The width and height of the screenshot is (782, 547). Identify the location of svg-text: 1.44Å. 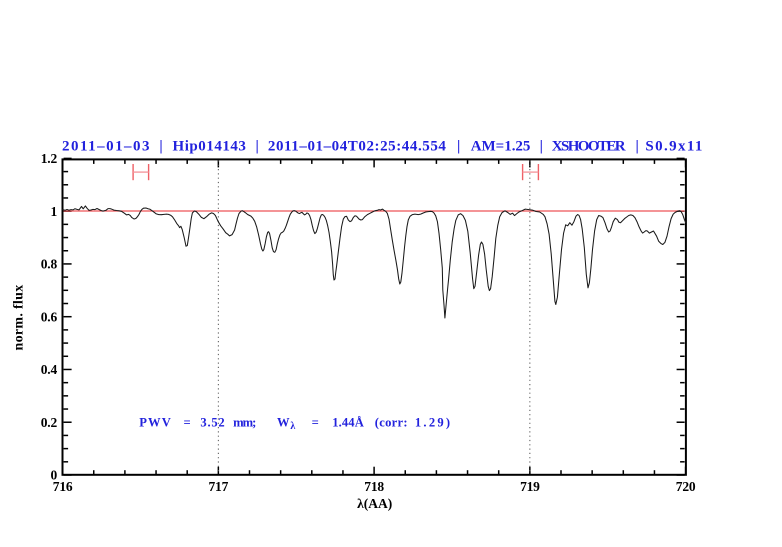
(348, 422).